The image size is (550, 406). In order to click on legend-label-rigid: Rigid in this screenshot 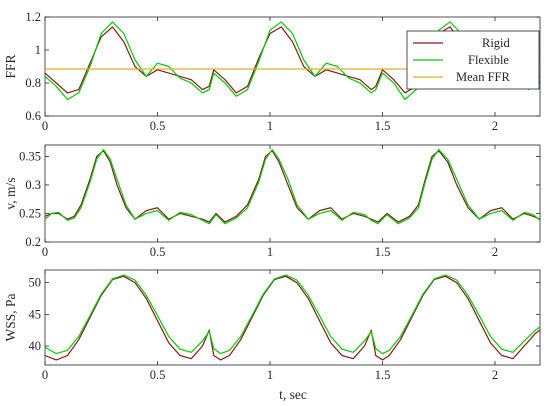, I will do `click(496, 43)`.